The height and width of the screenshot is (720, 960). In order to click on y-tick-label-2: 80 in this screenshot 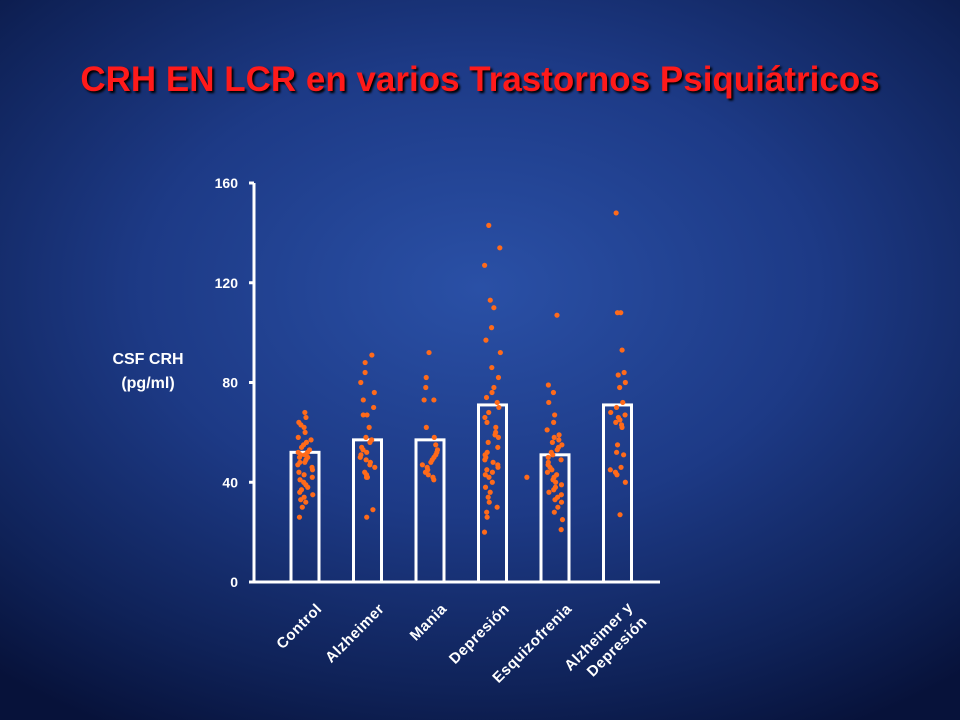, I will do `click(230, 383)`.